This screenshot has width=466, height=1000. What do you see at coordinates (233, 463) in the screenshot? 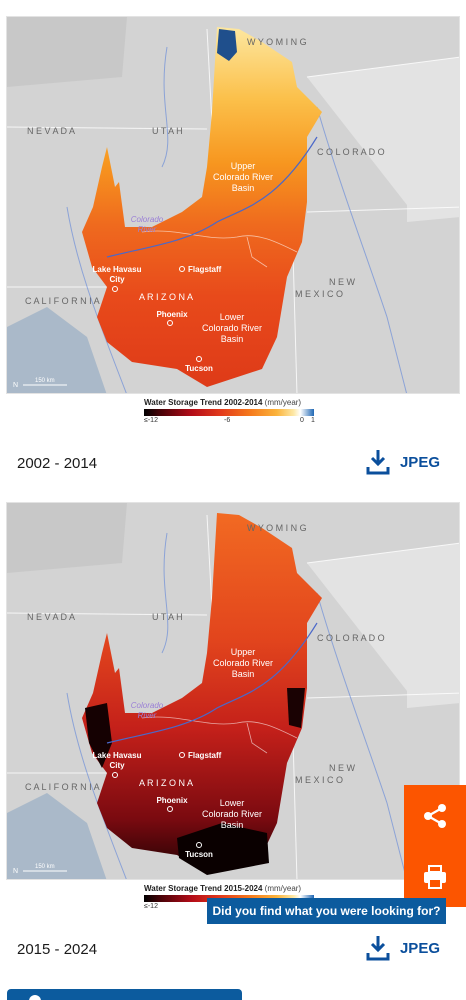
I see `caption-row-2002-2014: 2002 - 2014 JPEG` at bounding box center [233, 463].